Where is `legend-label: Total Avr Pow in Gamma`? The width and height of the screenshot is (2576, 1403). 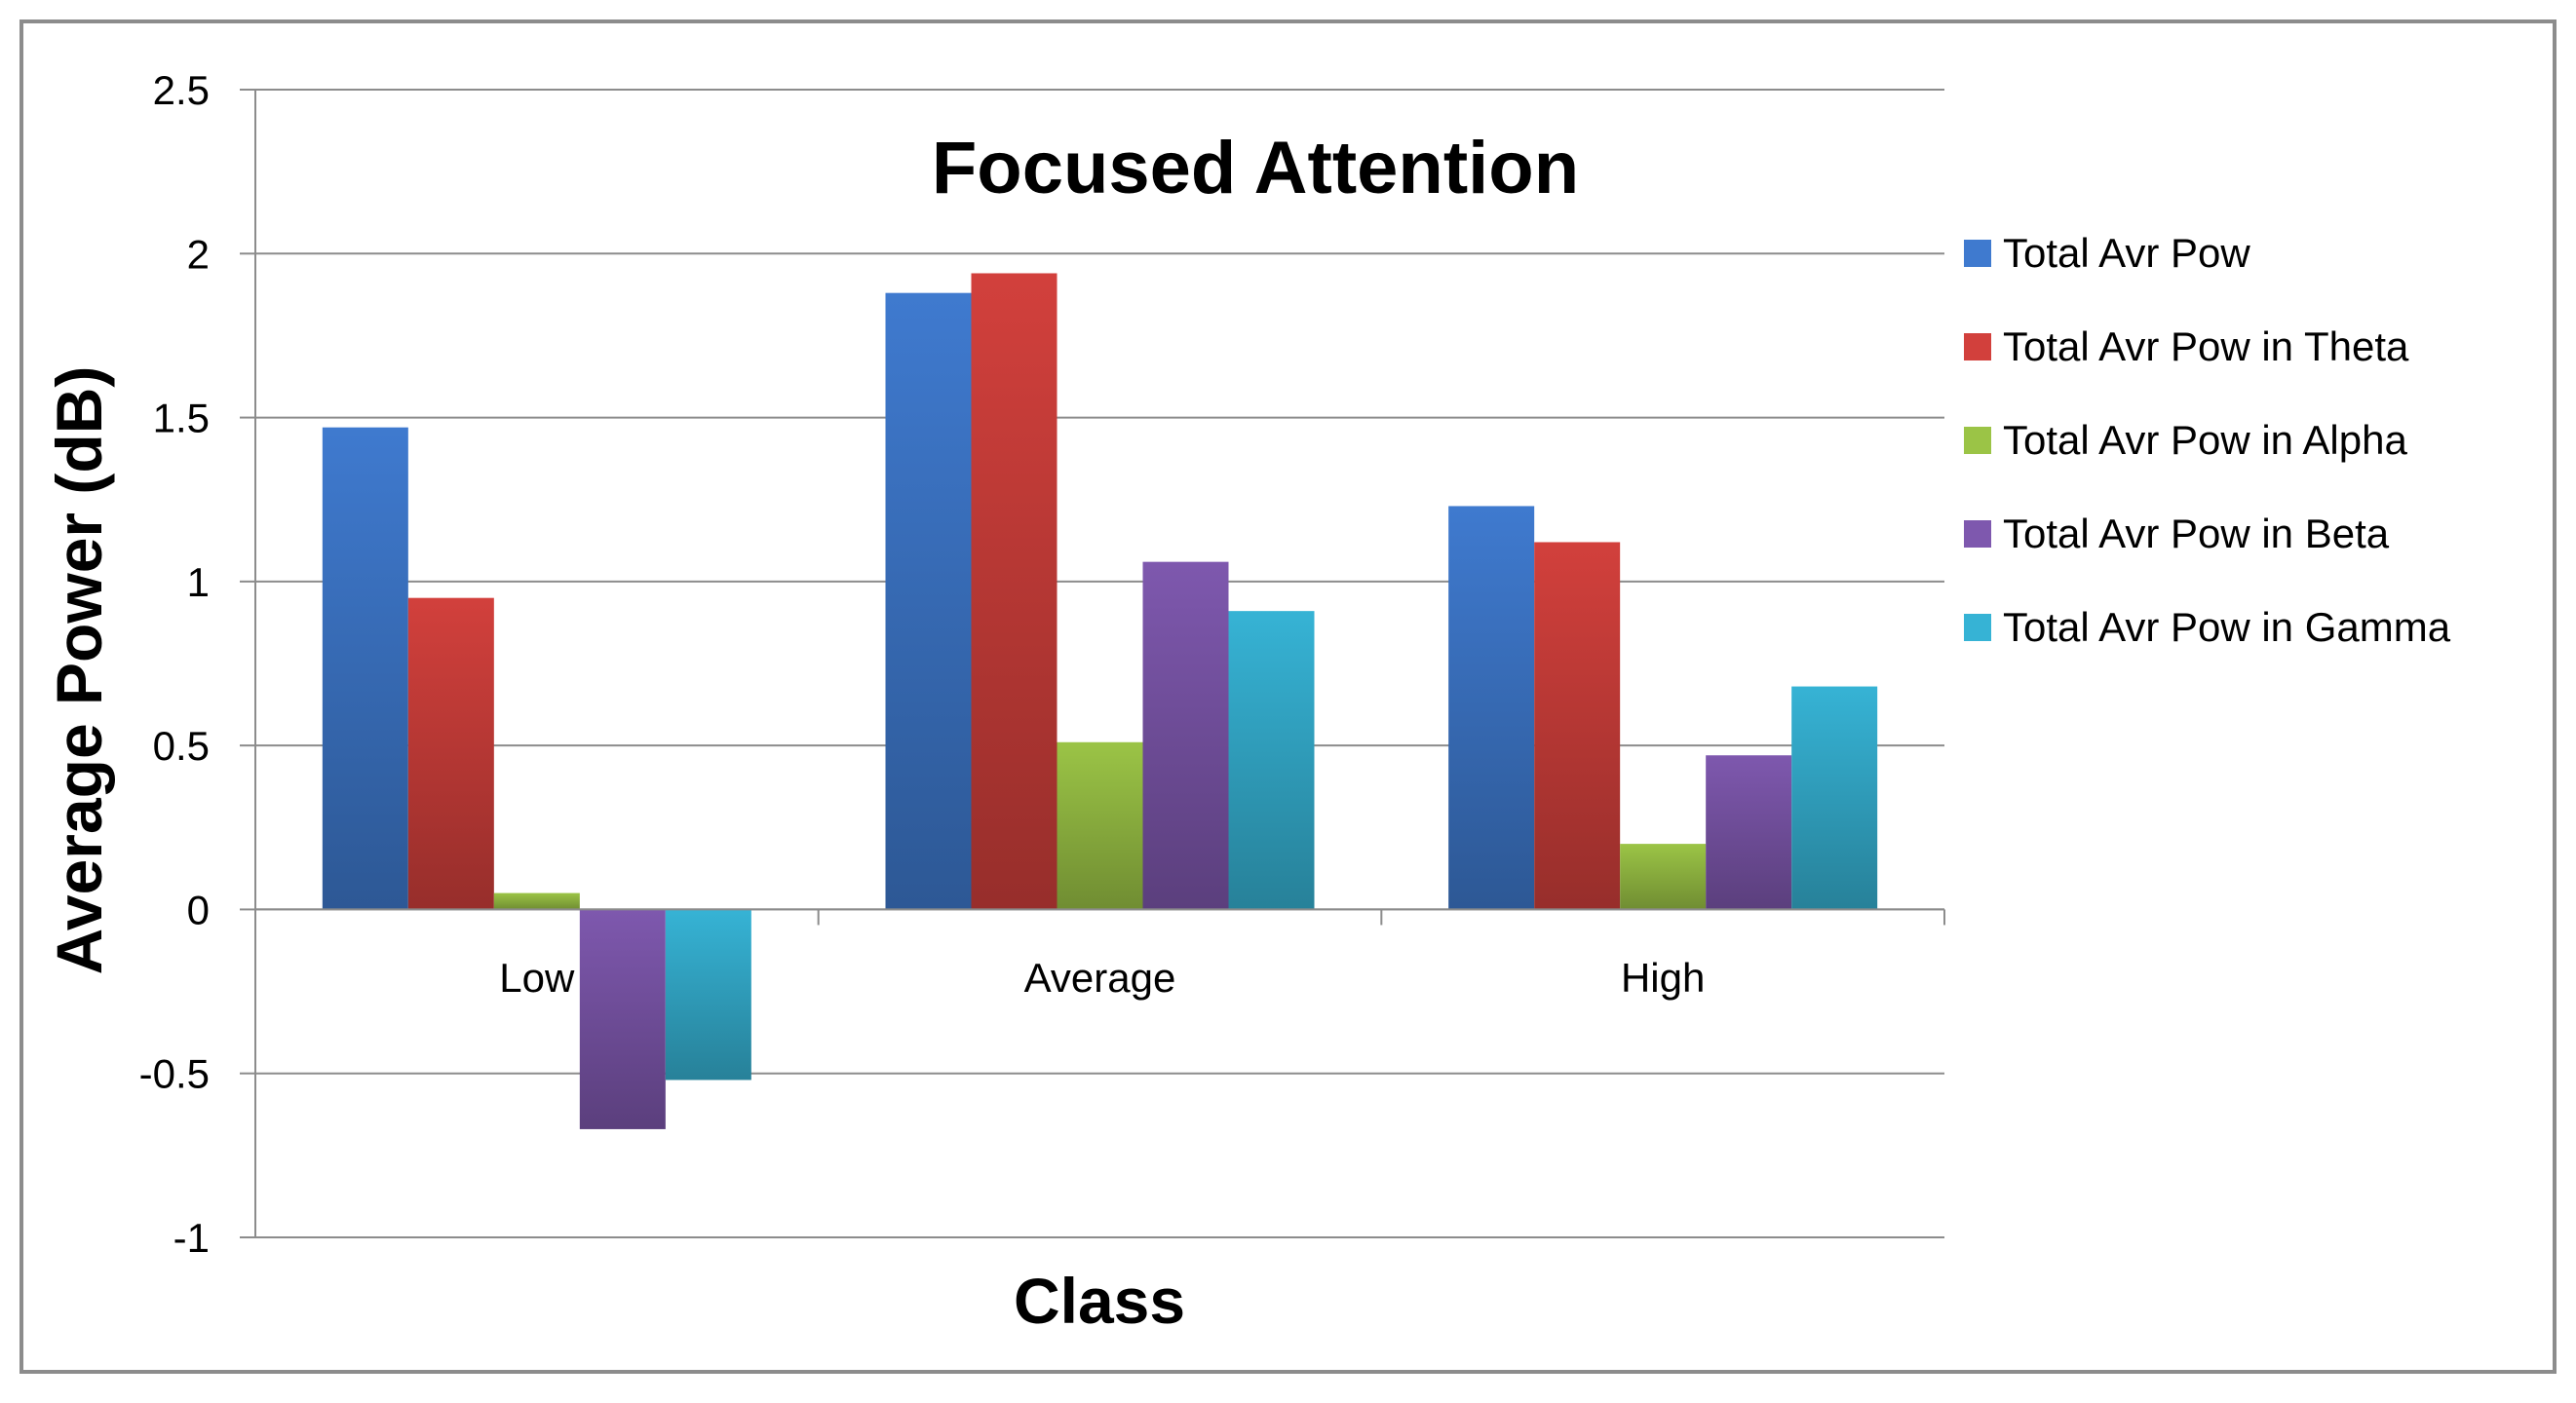
legend-label: Total Avr Pow in Gamma is located at coordinates (2227, 627).